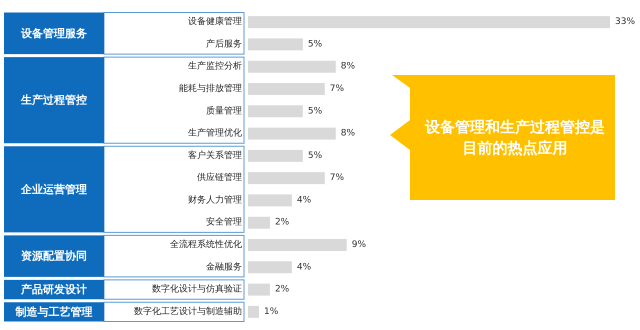 Image resolution: width=640 pixels, height=330 pixels. I want to click on y-tick-label: 质量管理, so click(224, 110).